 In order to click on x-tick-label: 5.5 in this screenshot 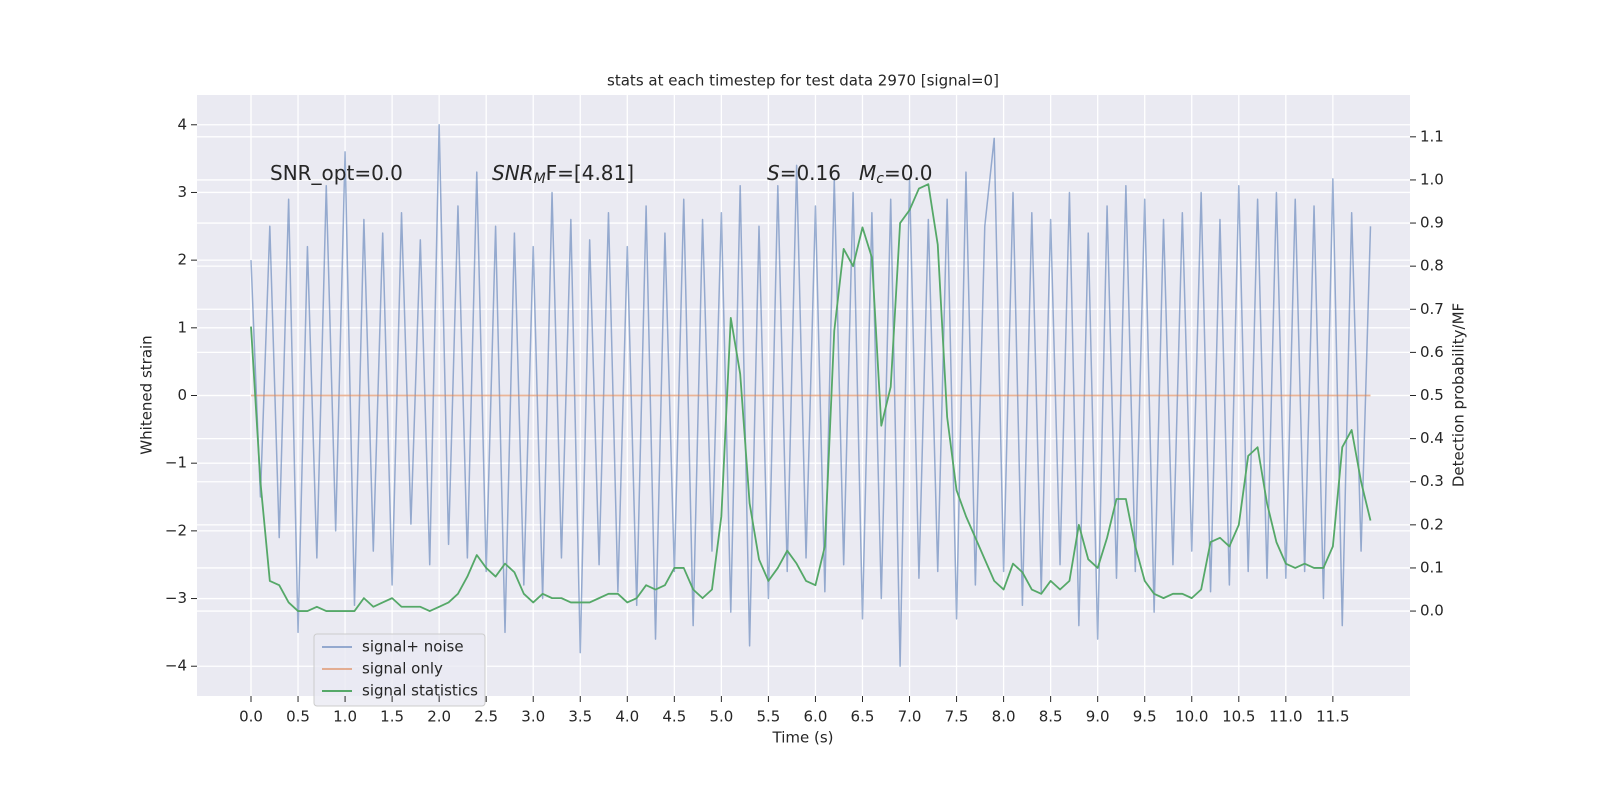, I will do `click(768, 717)`.